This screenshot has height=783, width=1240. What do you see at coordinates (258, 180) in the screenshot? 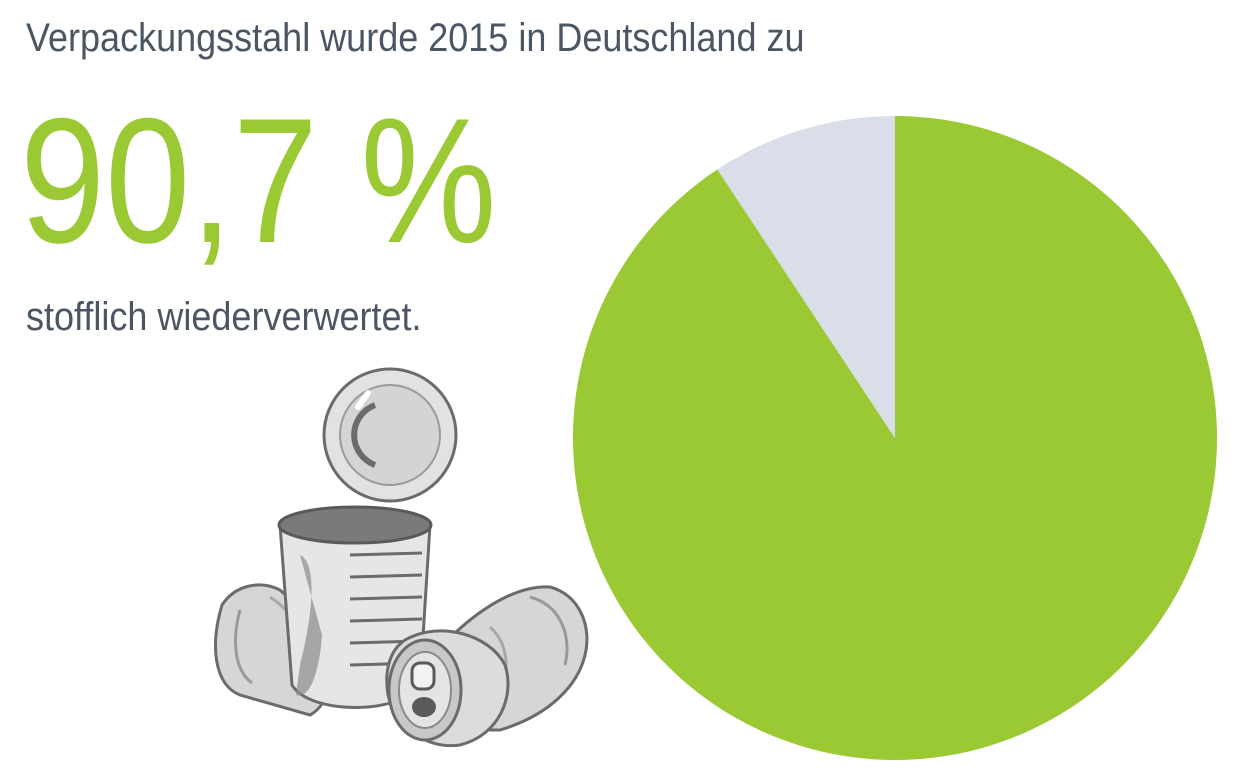
I see `recycling-rate-value: 90,7 %` at bounding box center [258, 180].